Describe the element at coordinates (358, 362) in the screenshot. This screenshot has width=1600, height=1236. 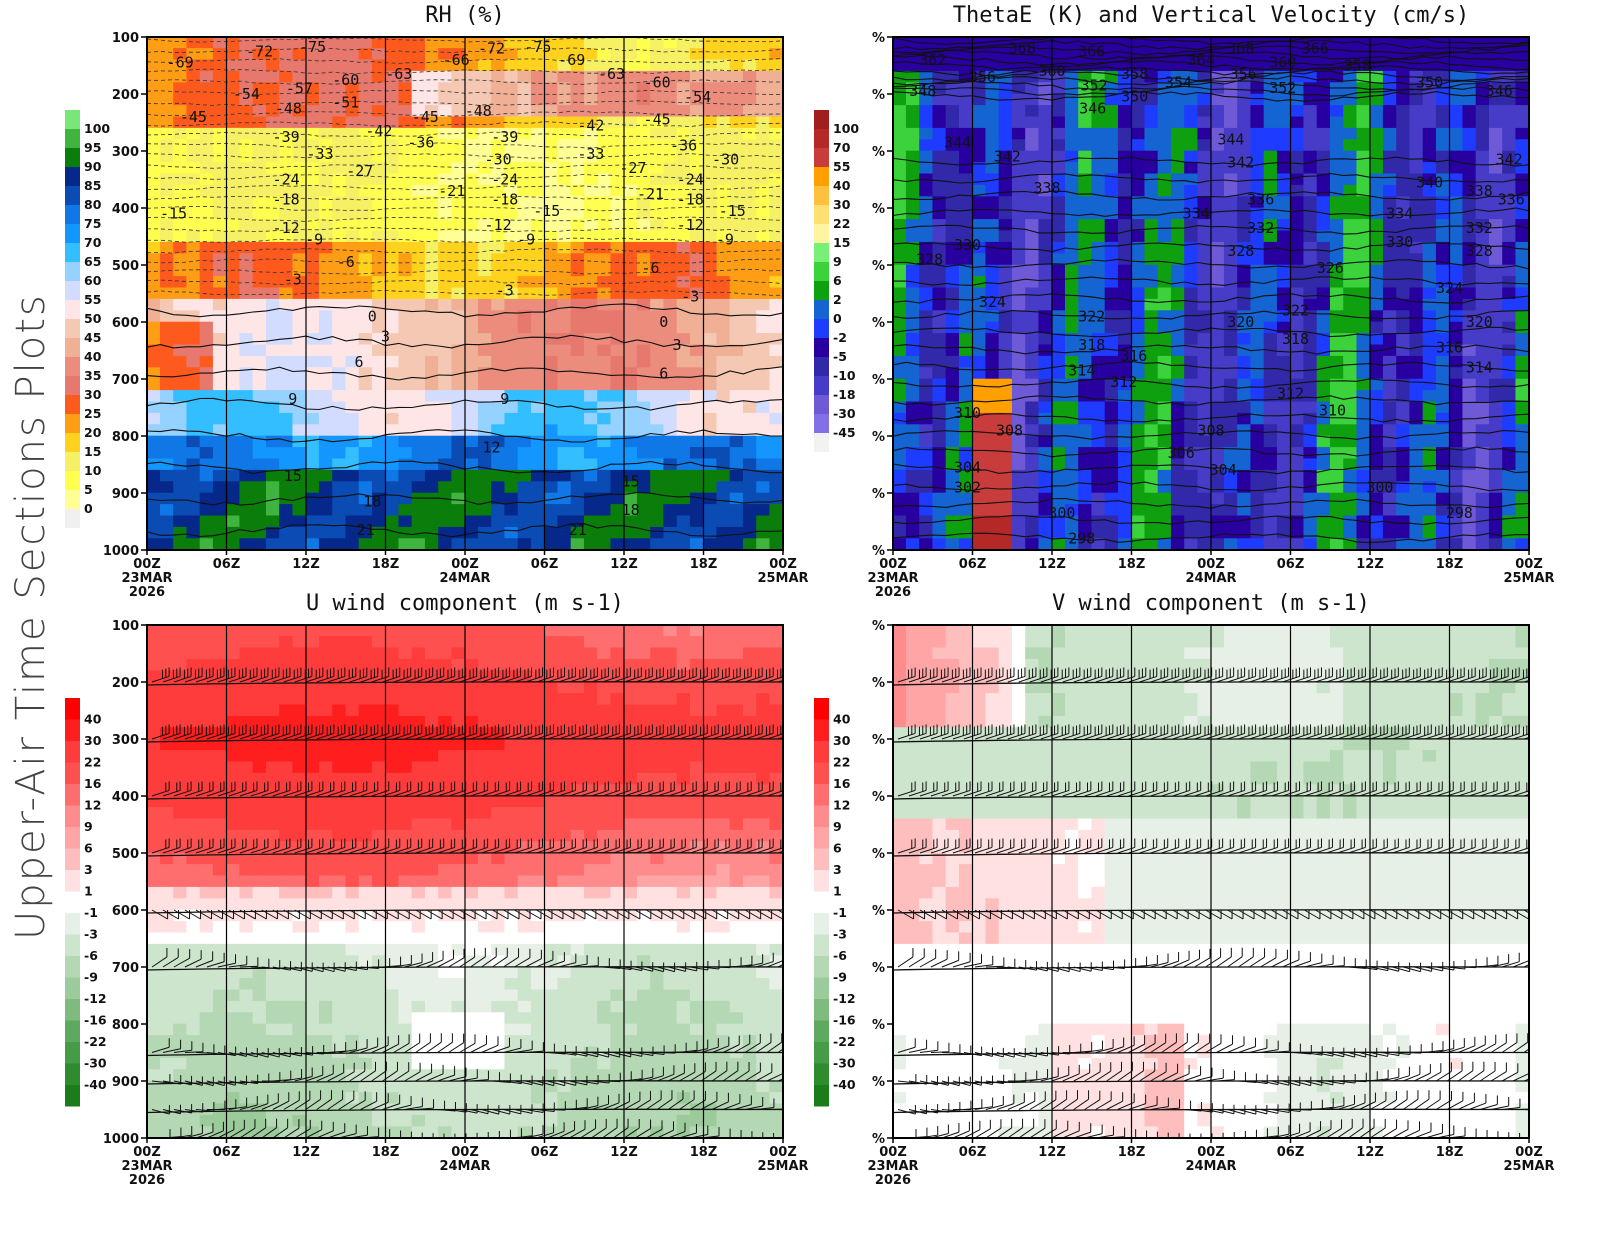
I see `rh-contour-label: 6` at that location.